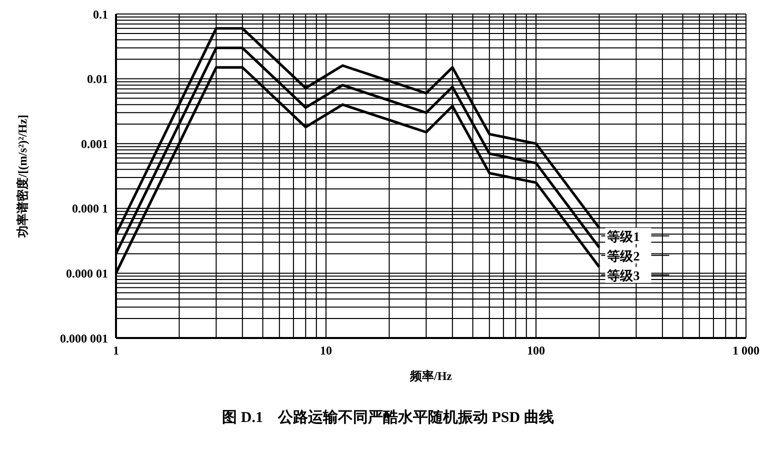  Describe the element at coordinates (623, 236) in the screenshot. I see `series-label: 等级1` at that location.